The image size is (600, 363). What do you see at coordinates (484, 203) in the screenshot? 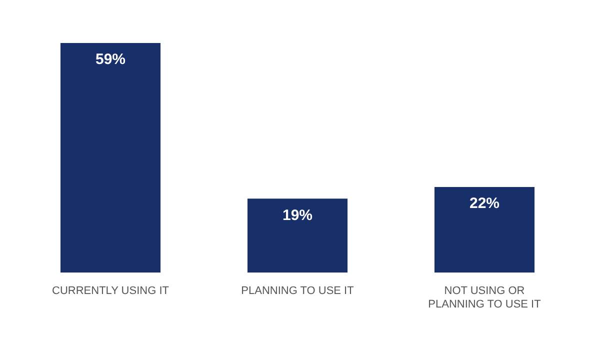
I see `data-label: 22%` at bounding box center [484, 203].